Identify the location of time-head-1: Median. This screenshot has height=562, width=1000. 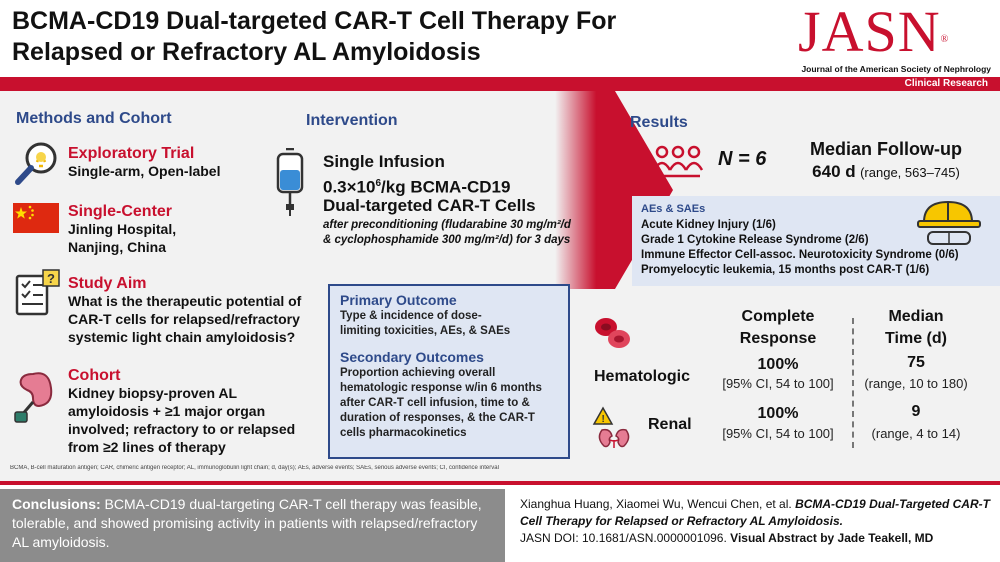
(916, 316).